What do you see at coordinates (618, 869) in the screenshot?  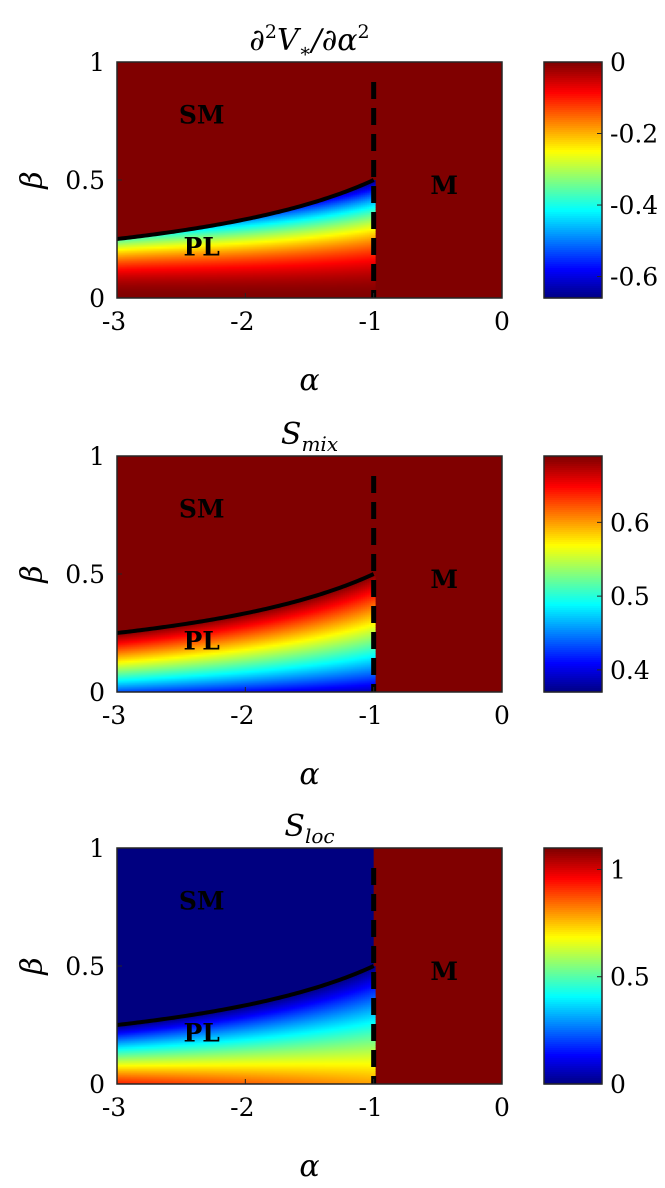 I see `colorbar-tick-label: 1` at bounding box center [618, 869].